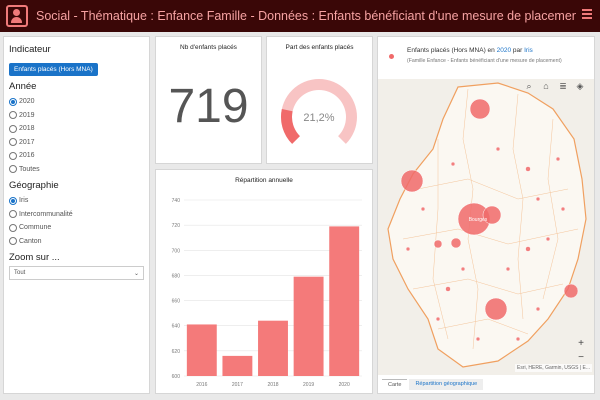 The image size is (600, 400). What do you see at coordinates (20, 273) in the screenshot?
I see `zoom-select-value: Tout` at bounding box center [20, 273].